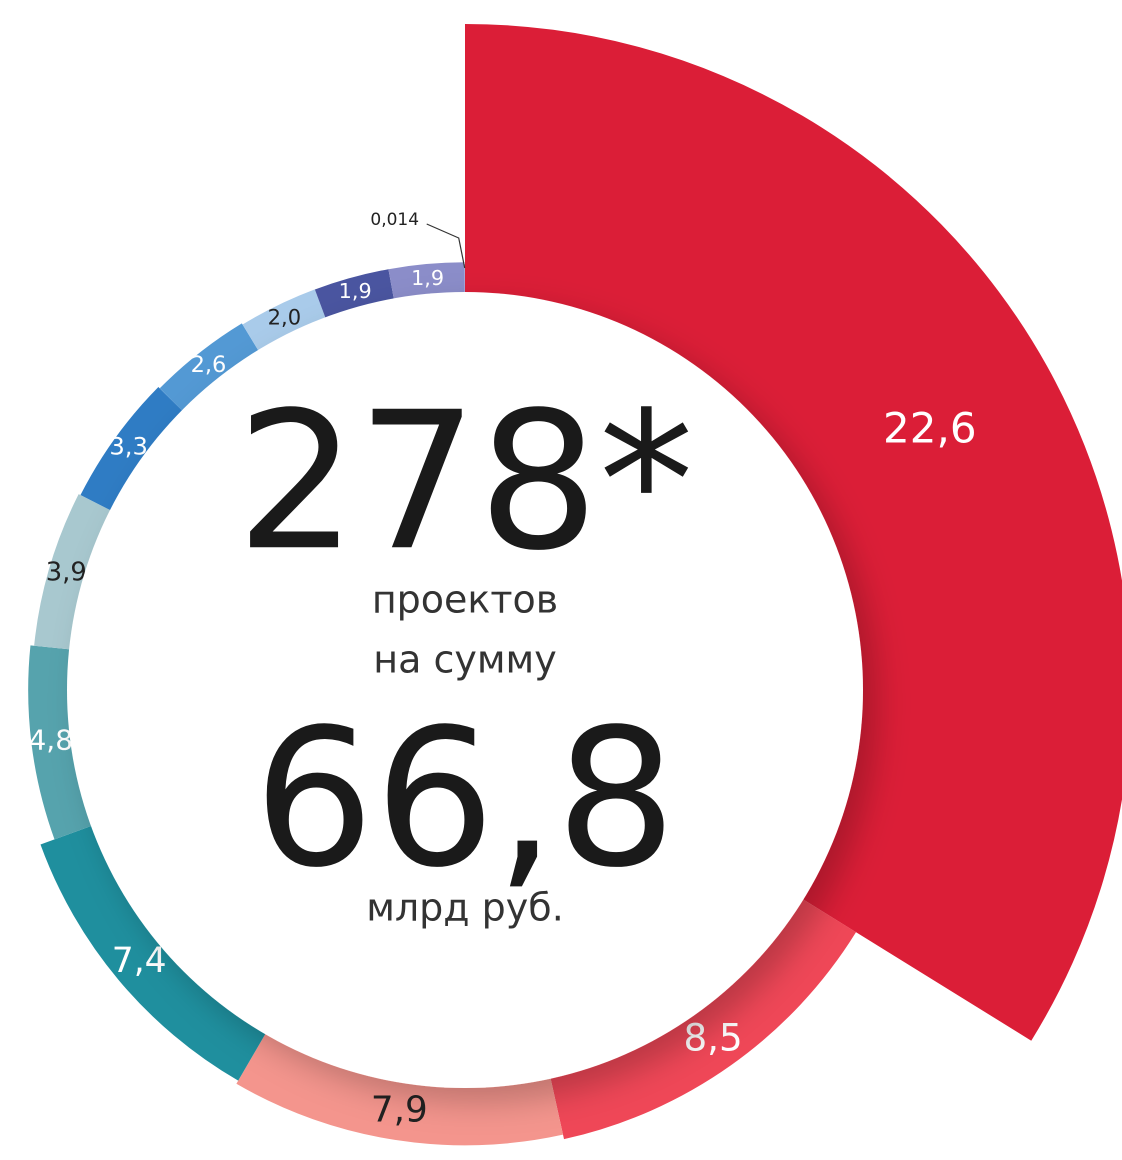  I want to click on slice-label: 3,3, so click(128, 446).